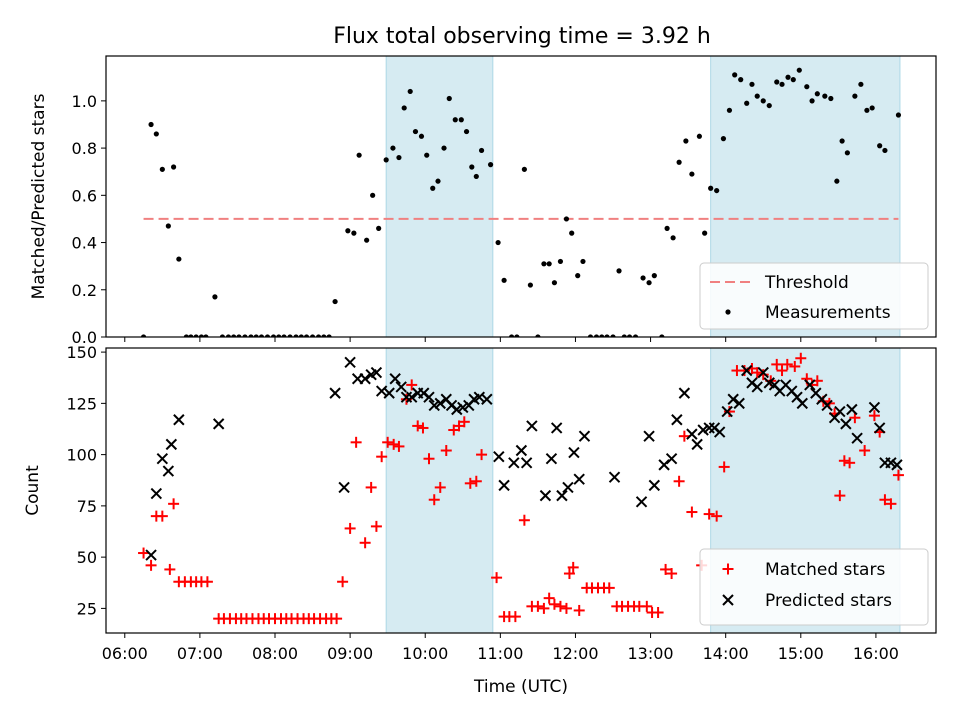  I want to click on y-tick-label: 25, so click(87, 608).